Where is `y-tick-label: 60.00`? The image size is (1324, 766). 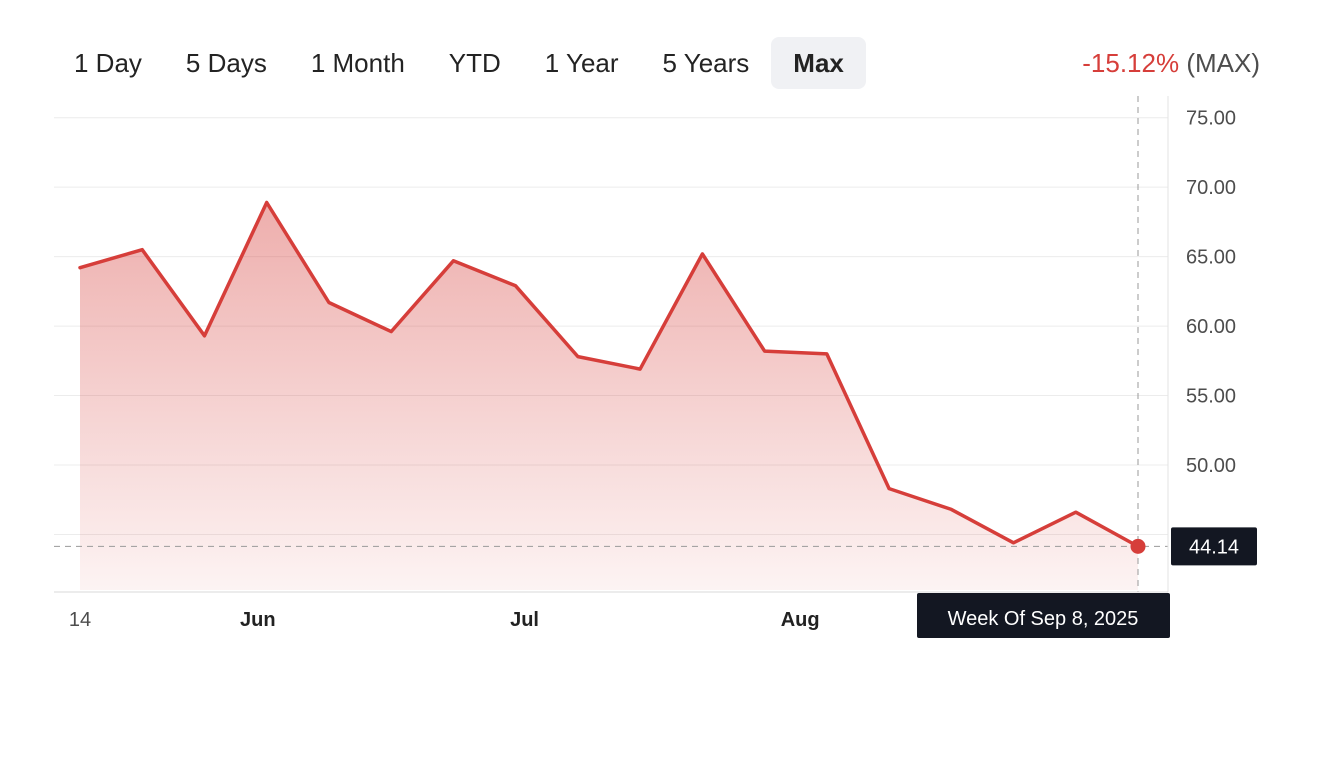
y-tick-label: 60.00 is located at coordinates (1211, 327).